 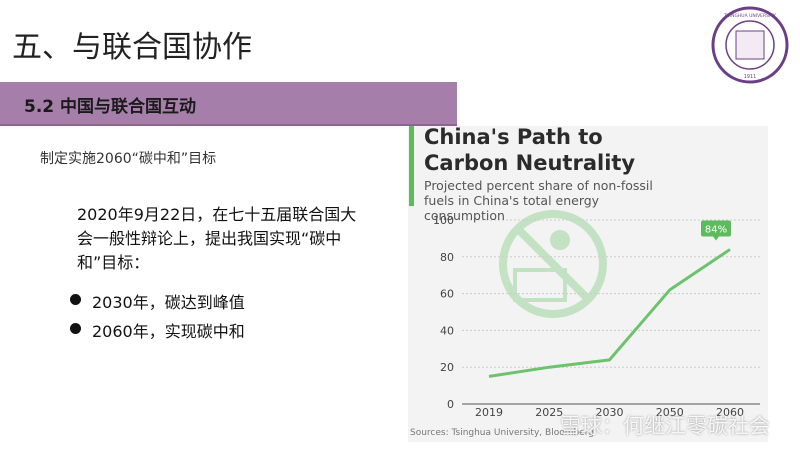 What do you see at coordinates (670, 412) in the screenshot?
I see `x-tick-label: 2050` at bounding box center [670, 412].